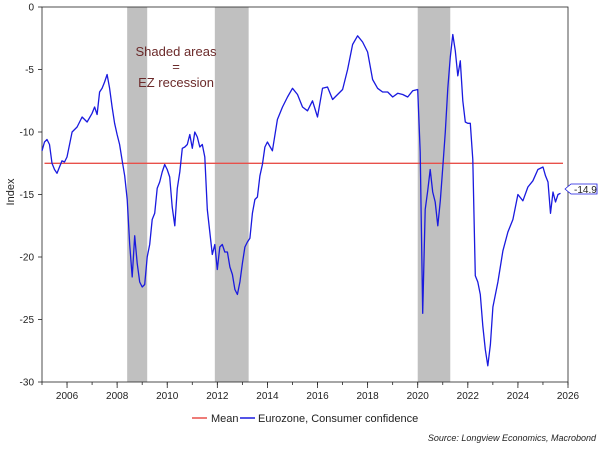  I want to click on x-tick-label: 2018, so click(367, 396).